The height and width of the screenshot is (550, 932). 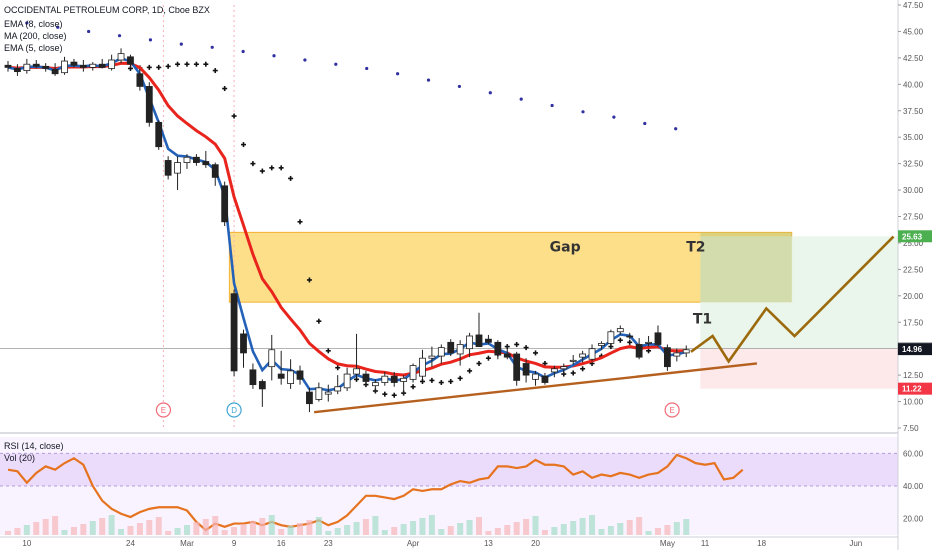 I want to click on price-tick-label: 25.00, so click(x=913, y=243).